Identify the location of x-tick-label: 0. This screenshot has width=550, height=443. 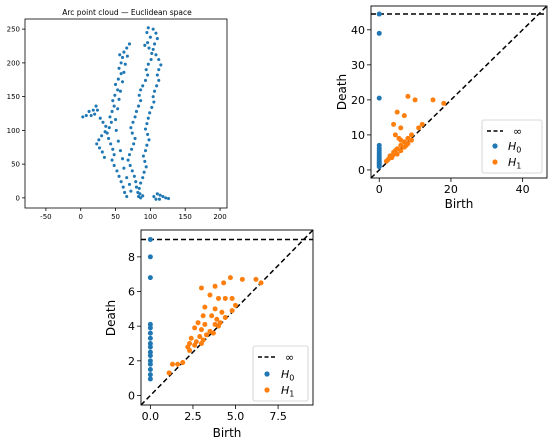
(379, 189).